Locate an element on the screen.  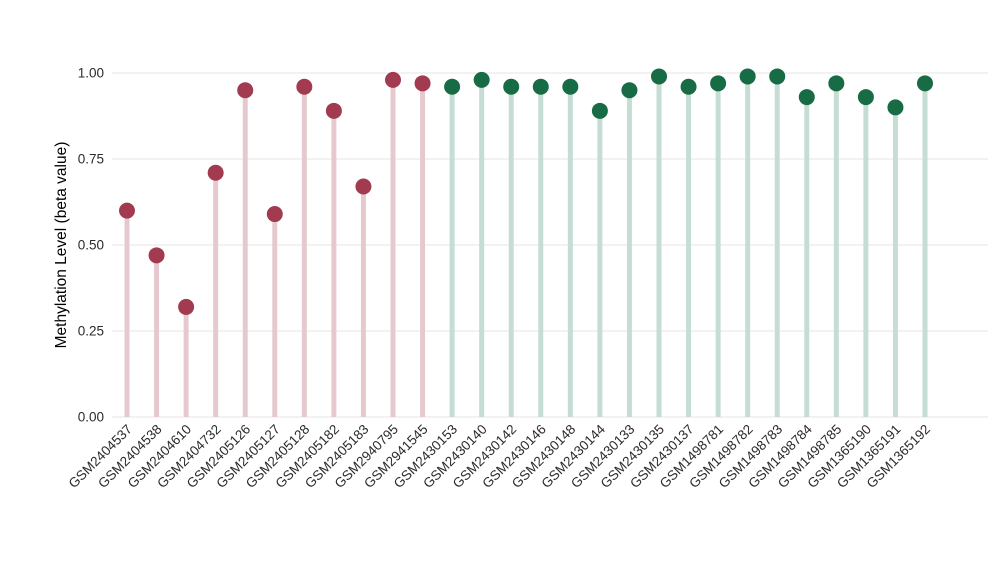
y-tick-label: 0.50 is located at coordinates (91, 245).